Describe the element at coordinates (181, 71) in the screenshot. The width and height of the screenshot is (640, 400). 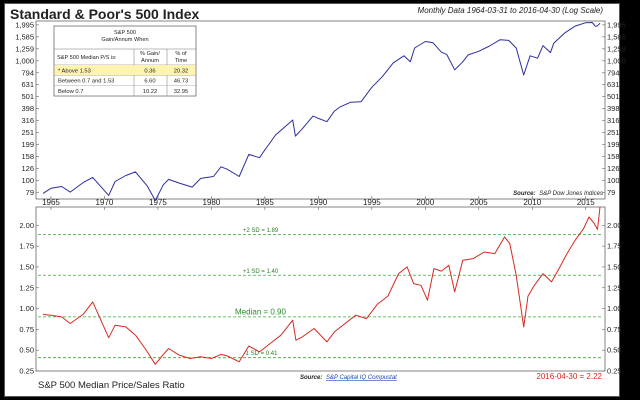
I see `gain-table-row-time: 20.32` at that location.